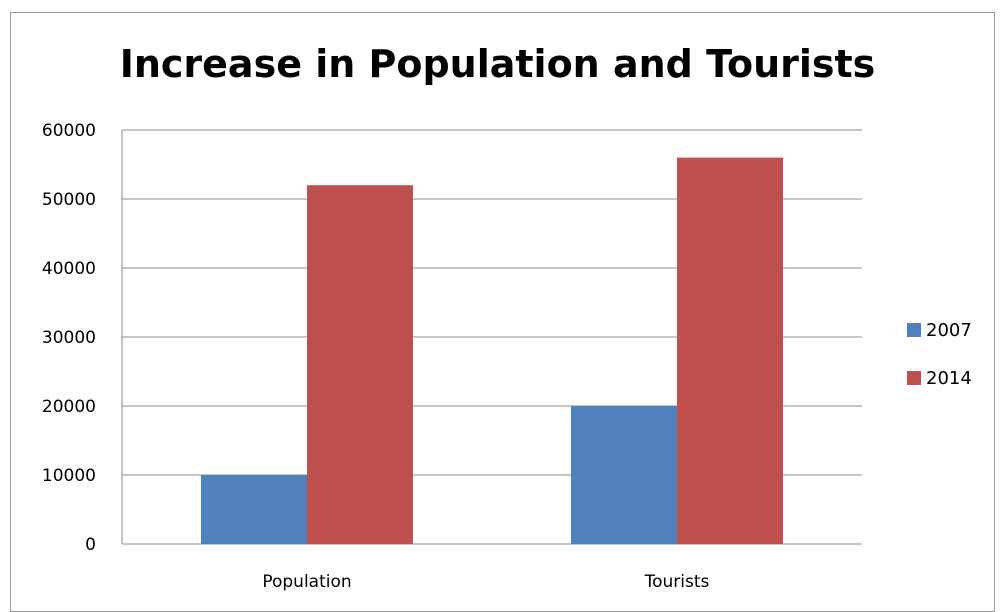 Image resolution: width=1003 pixels, height=612 pixels. Describe the element at coordinates (306, 582) in the screenshot. I see `x-category-label: Population` at that location.